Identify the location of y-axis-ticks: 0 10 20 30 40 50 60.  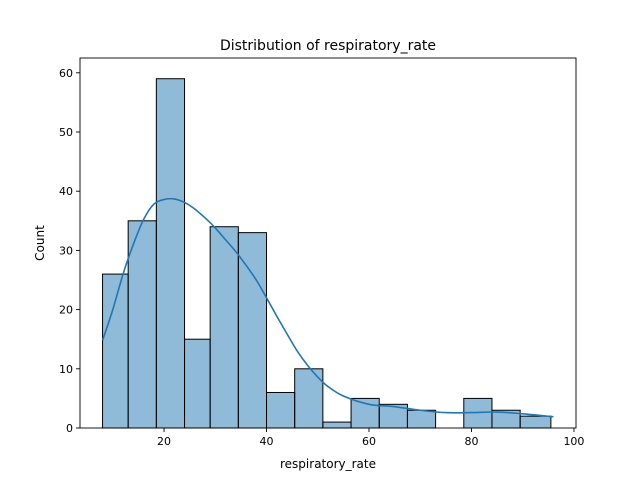
(69, 251).